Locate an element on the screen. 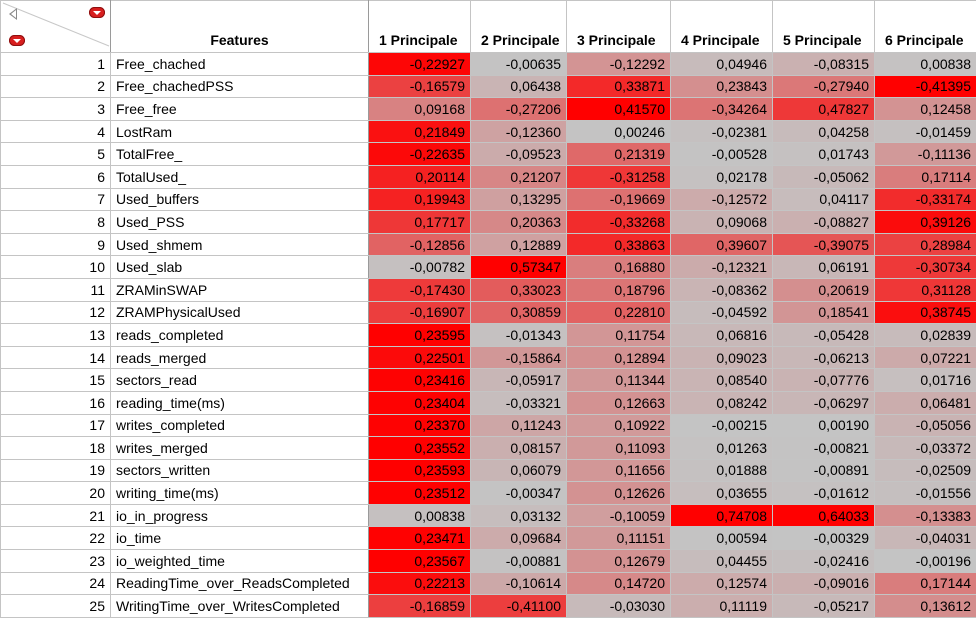 The height and width of the screenshot is (618, 976). loading-cell-pc2: 0,20363 is located at coordinates (519, 222).